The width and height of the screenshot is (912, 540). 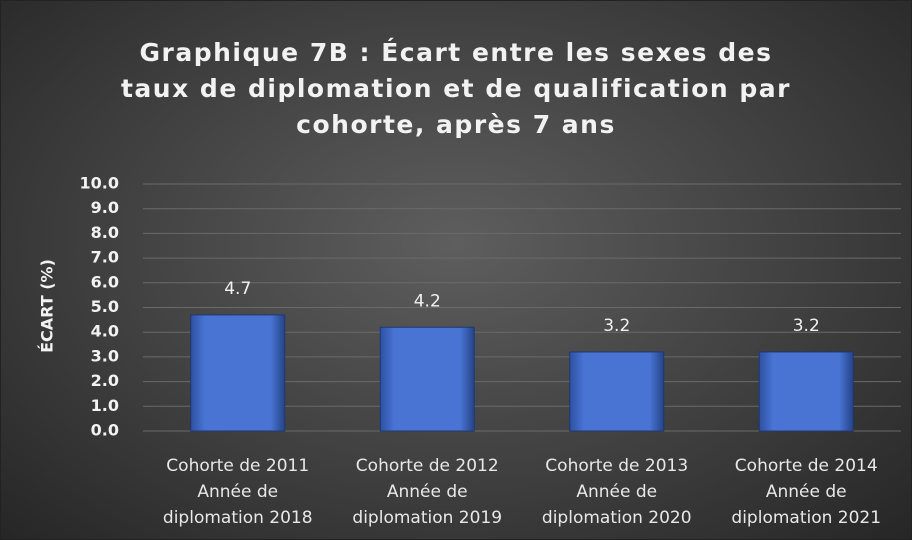 I want to click on x-tick-label: diplomation 2021, so click(x=806, y=518).